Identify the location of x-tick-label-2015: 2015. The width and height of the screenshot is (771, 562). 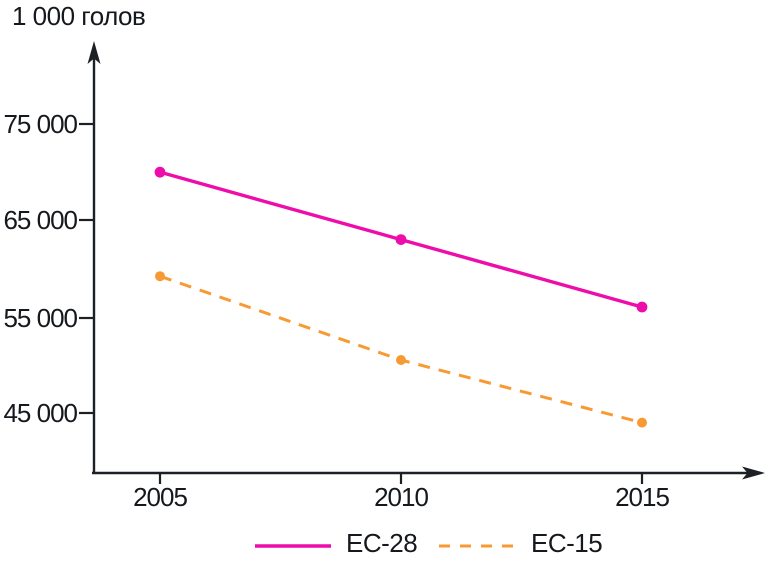
(642, 497).